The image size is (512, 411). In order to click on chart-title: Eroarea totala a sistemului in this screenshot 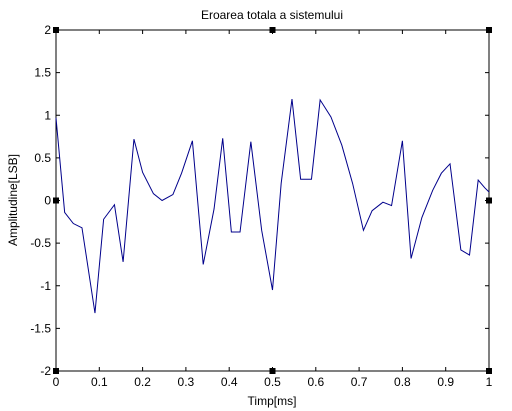, I will do `click(272, 15)`.